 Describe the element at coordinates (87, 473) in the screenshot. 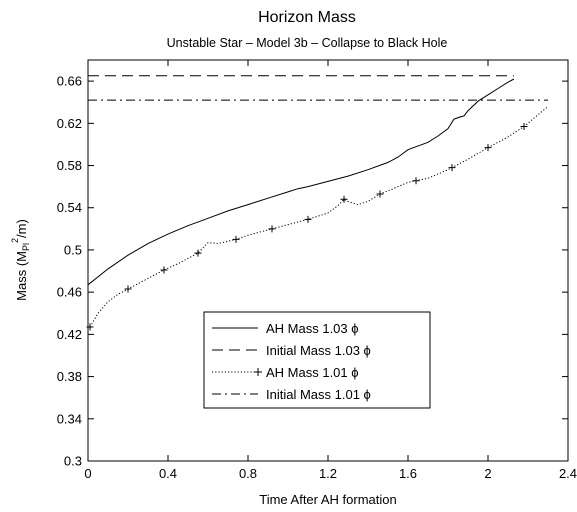

I see `x-tick-label: 0` at that location.